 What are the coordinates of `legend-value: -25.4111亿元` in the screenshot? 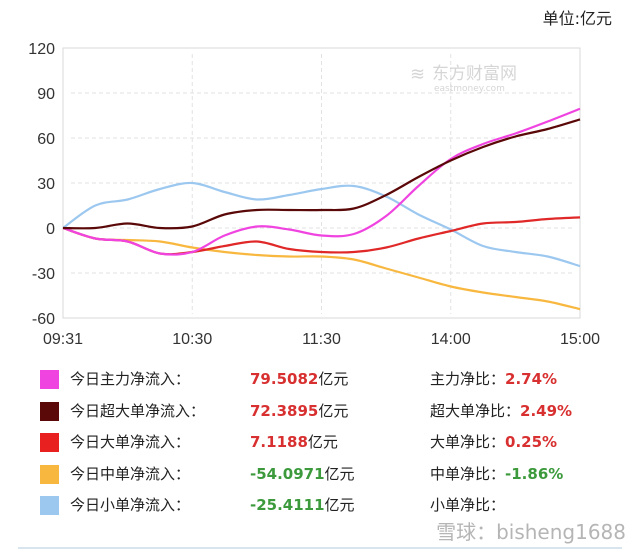 It's located at (302, 505).